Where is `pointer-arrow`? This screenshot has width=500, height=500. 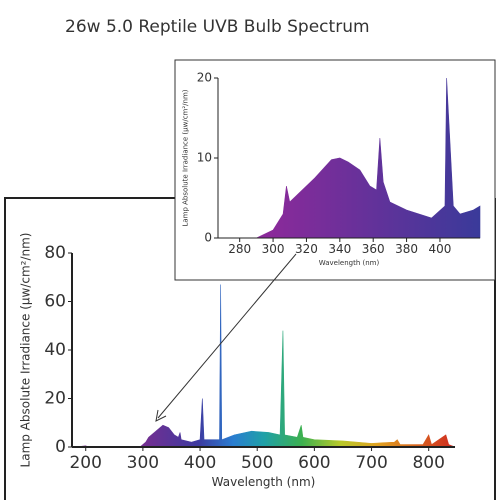
pointer-arrow is located at coordinates (227, 336).